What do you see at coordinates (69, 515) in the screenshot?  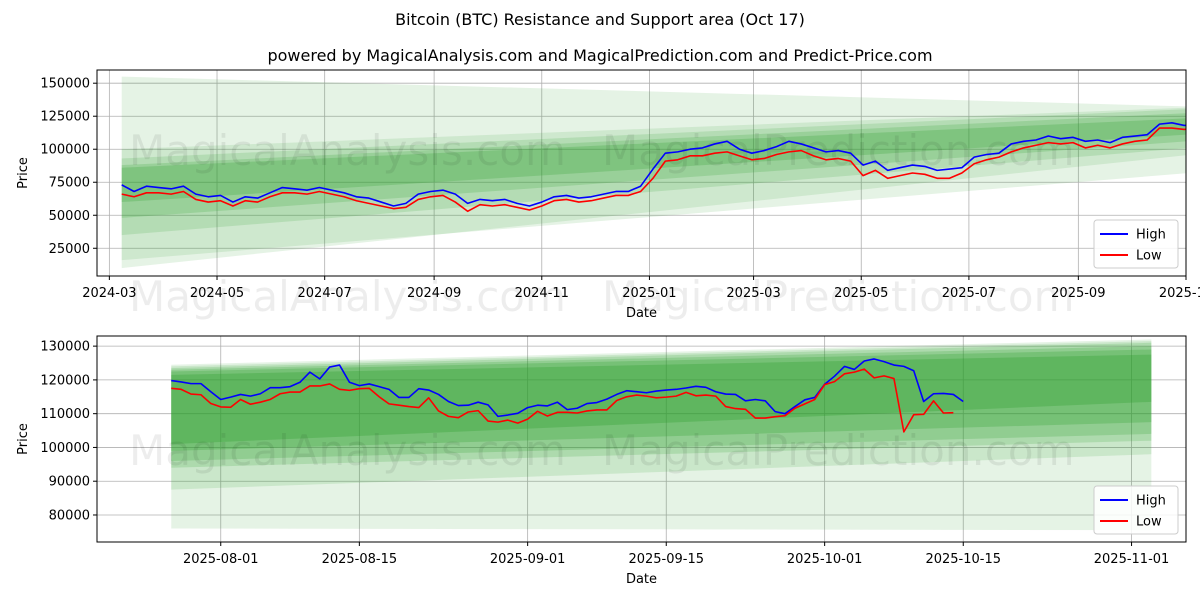 I see `y-tick-label: 80000` at bounding box center [69, 515].